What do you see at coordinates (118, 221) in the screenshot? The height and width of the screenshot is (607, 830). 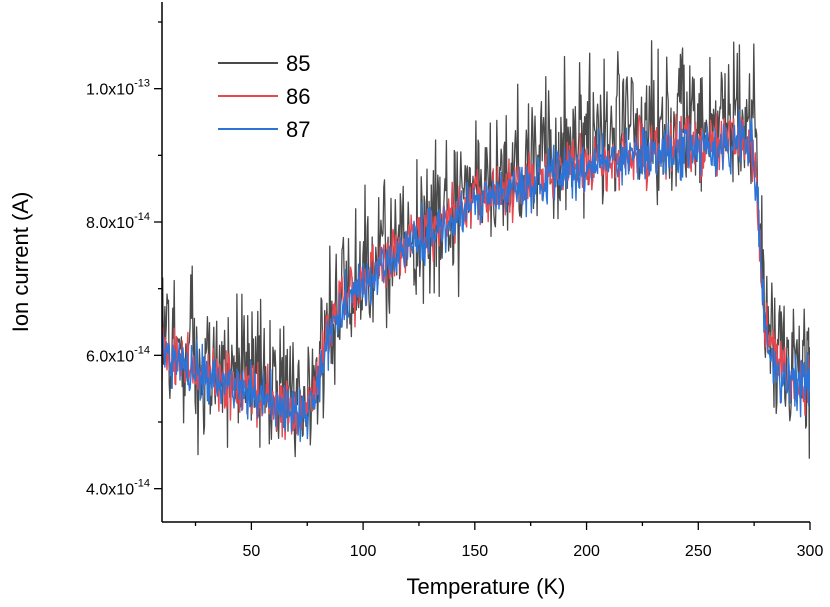 I see `y-tick-label: 8.0x10⁻¹⁴` at bounding box center [118, 221].